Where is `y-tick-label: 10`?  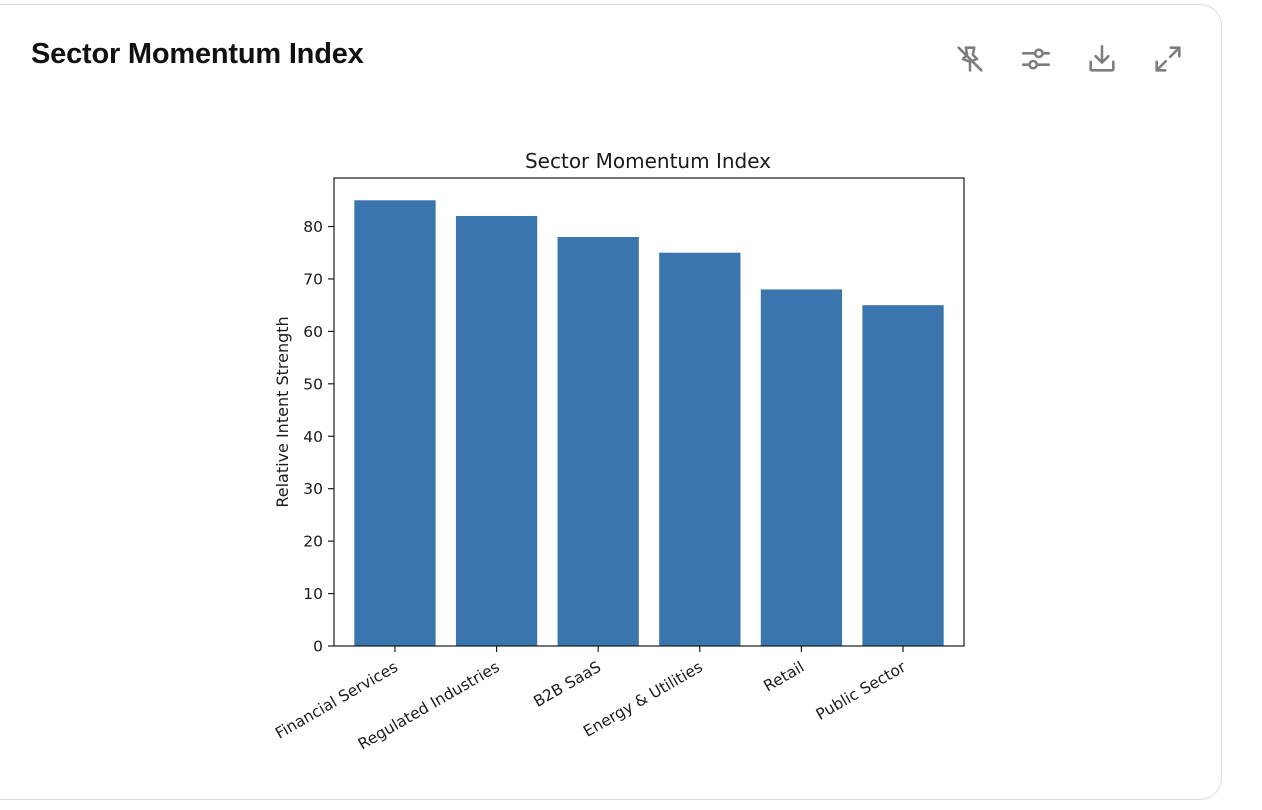 y-tick-label: 10 is located at coordinates (313, 594).